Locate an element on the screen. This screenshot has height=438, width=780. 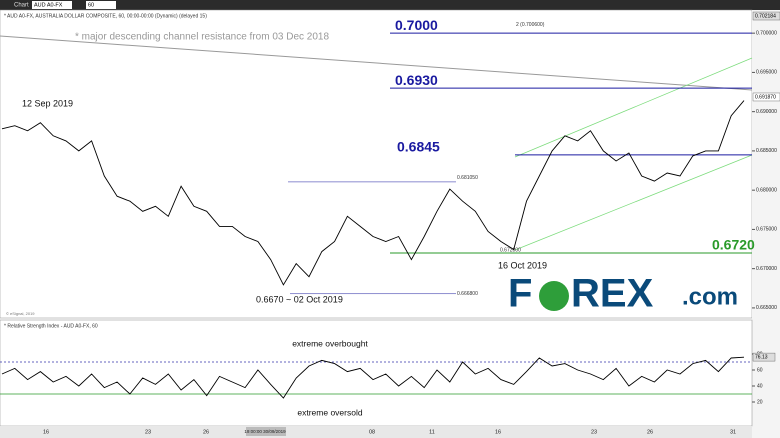
y-tick-label: 0.700000 is located at coordinates (766, 33).